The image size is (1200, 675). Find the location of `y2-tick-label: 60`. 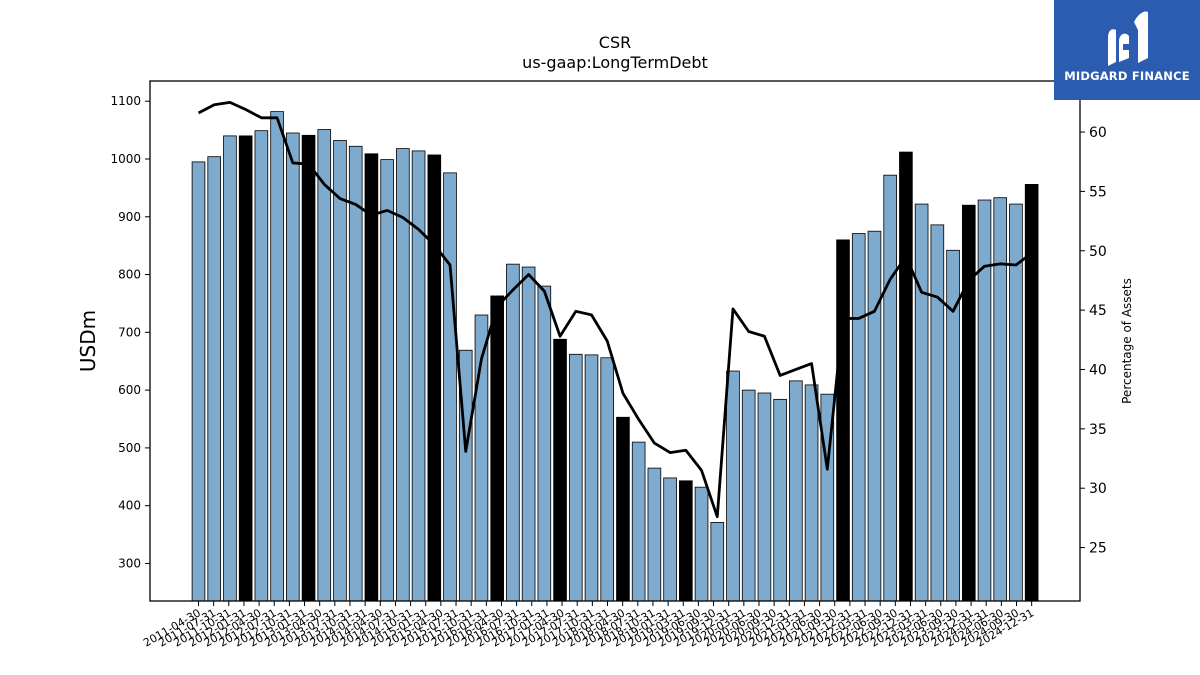

y2-tick-label: 60 is located at coordinates (1098, 133).